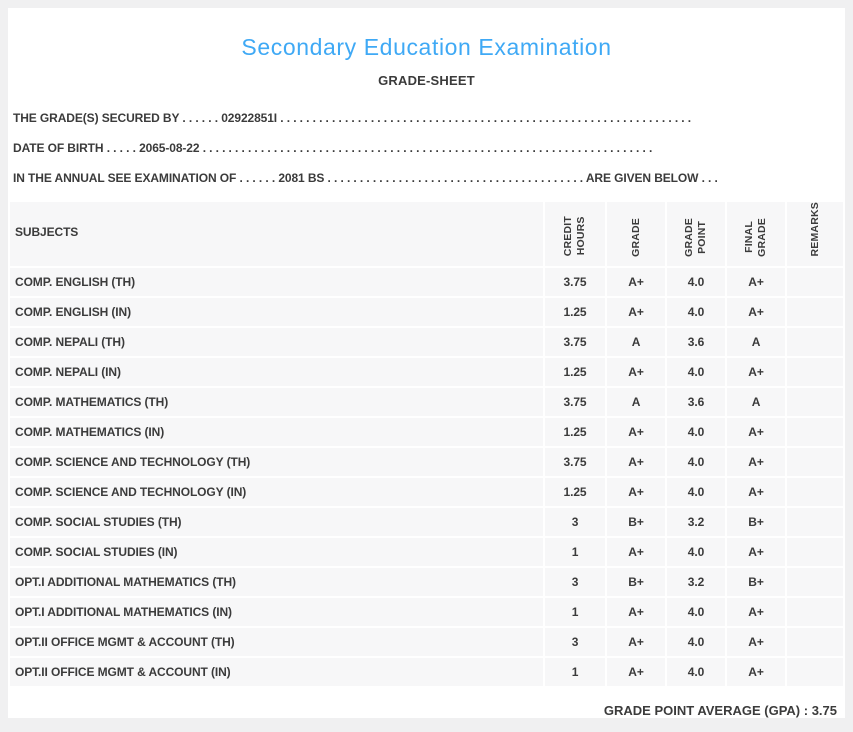  I want to click on table-row: COMP. NEPALI (TH) 3.75 A 3.6 A, so click(426, 341).